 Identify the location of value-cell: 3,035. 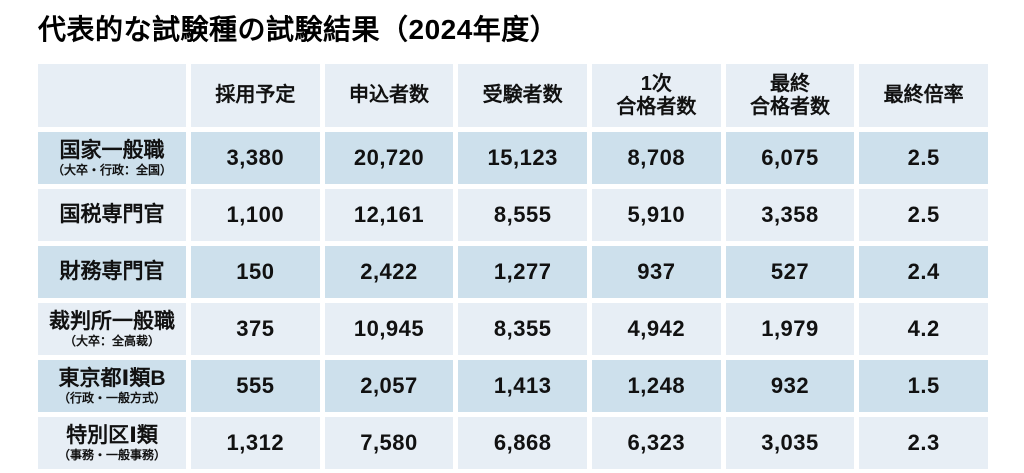
(790, 443).